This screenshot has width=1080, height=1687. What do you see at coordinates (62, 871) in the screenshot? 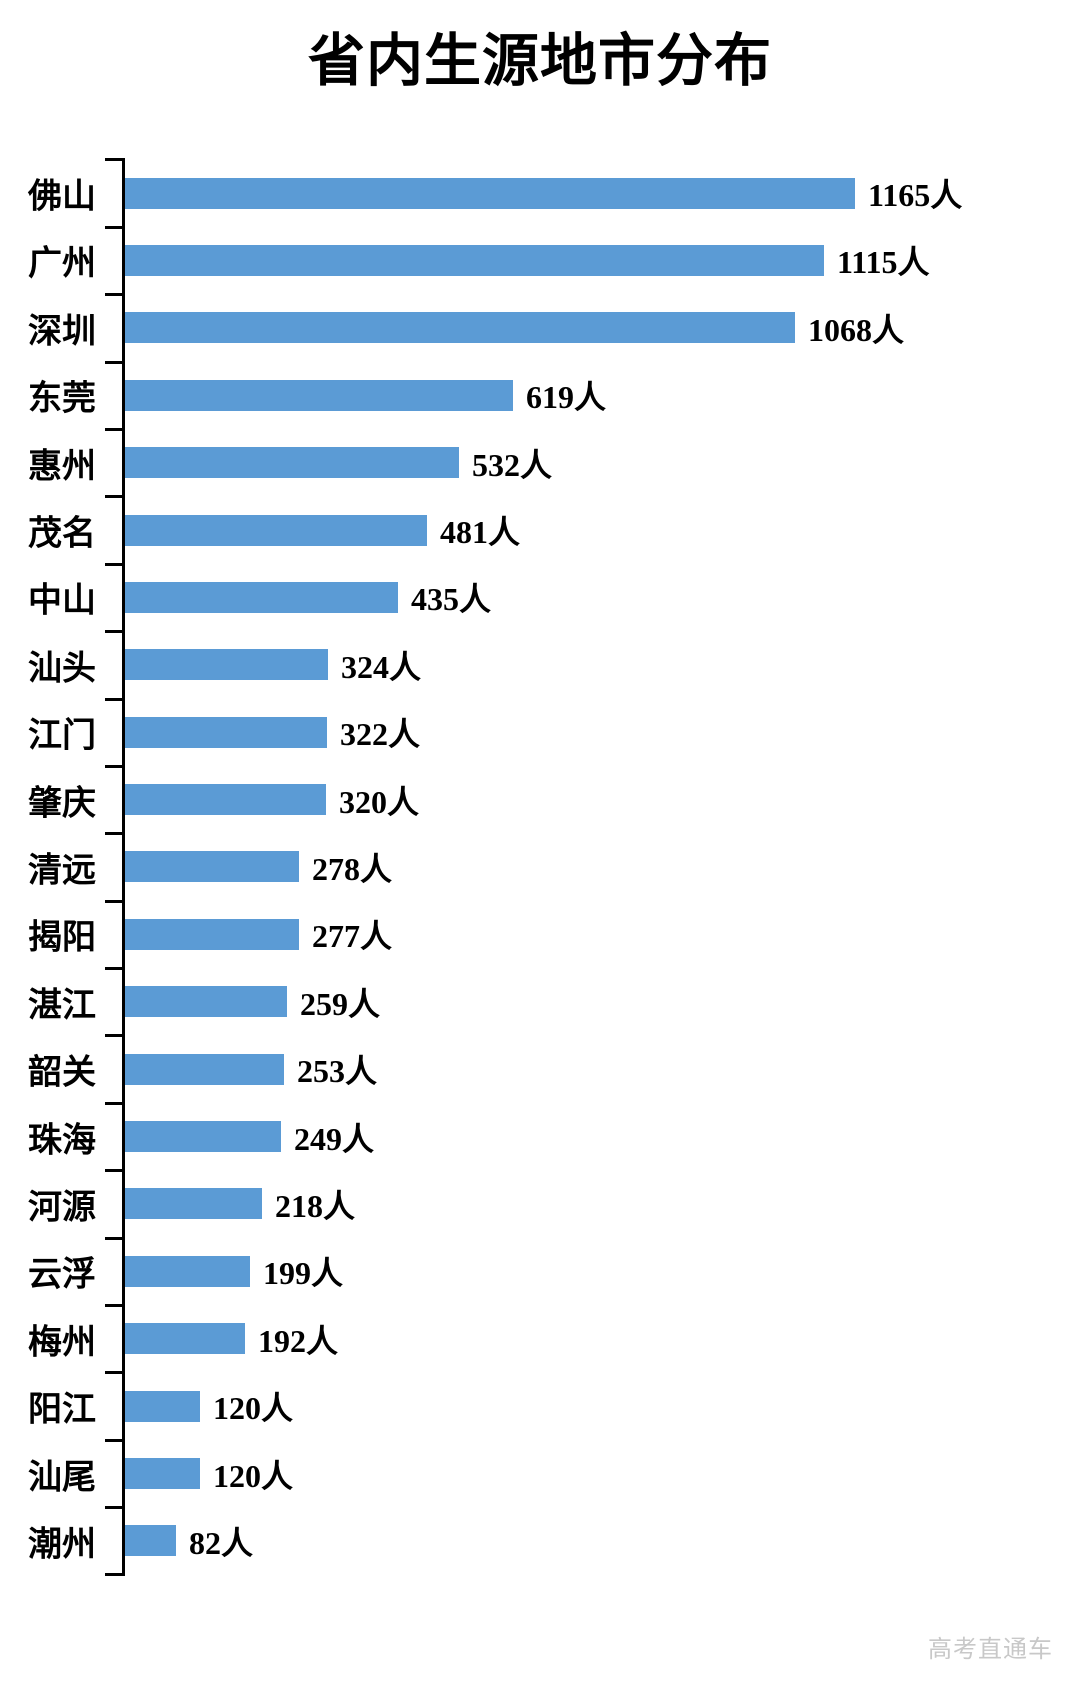
I see `category-label: 清远` at bounding box center [62, 871].